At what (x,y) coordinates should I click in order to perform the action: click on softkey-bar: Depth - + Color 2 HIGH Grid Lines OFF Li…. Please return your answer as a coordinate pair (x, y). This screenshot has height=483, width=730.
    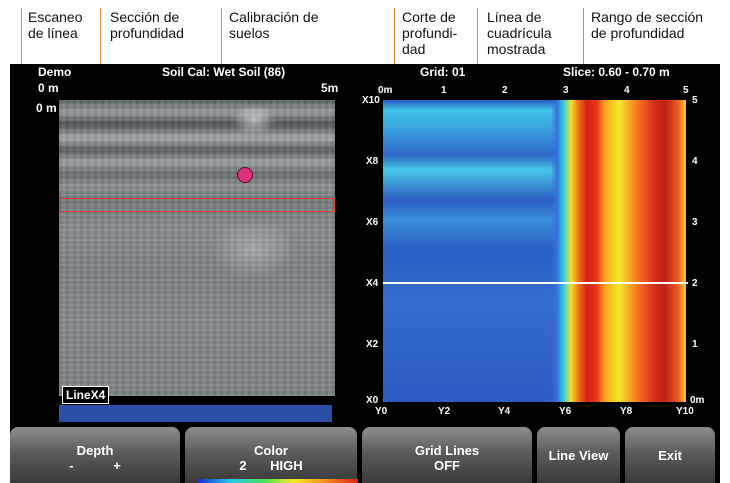
    Looking at the image, I should click on (365, 455).